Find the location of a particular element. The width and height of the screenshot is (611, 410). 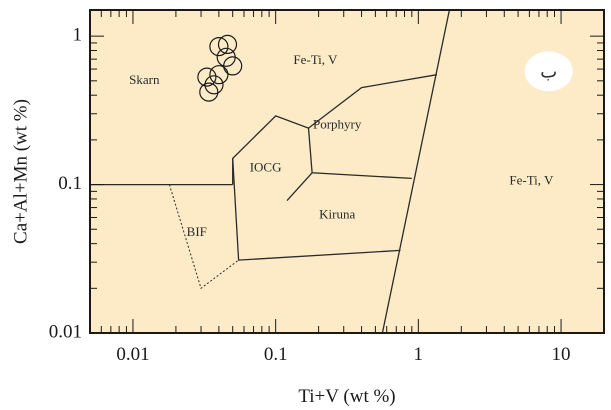

panel-badge: ب is located at coordinates (548, 71).